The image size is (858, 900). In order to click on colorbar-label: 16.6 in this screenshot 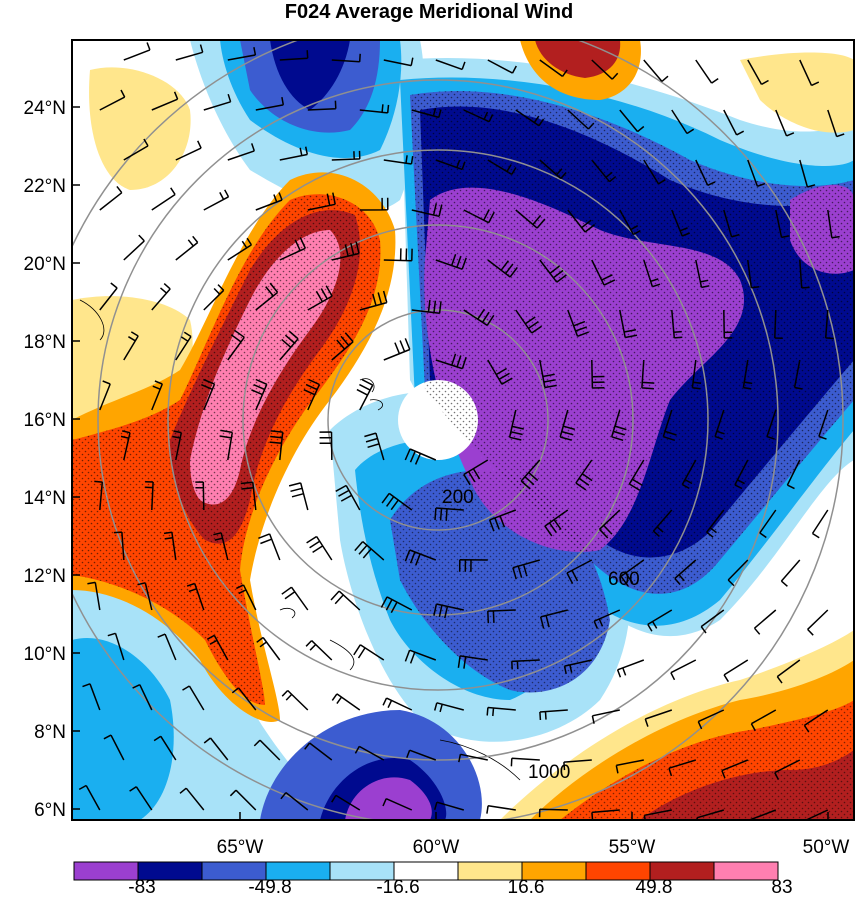, I will do `click(526, 887)`.